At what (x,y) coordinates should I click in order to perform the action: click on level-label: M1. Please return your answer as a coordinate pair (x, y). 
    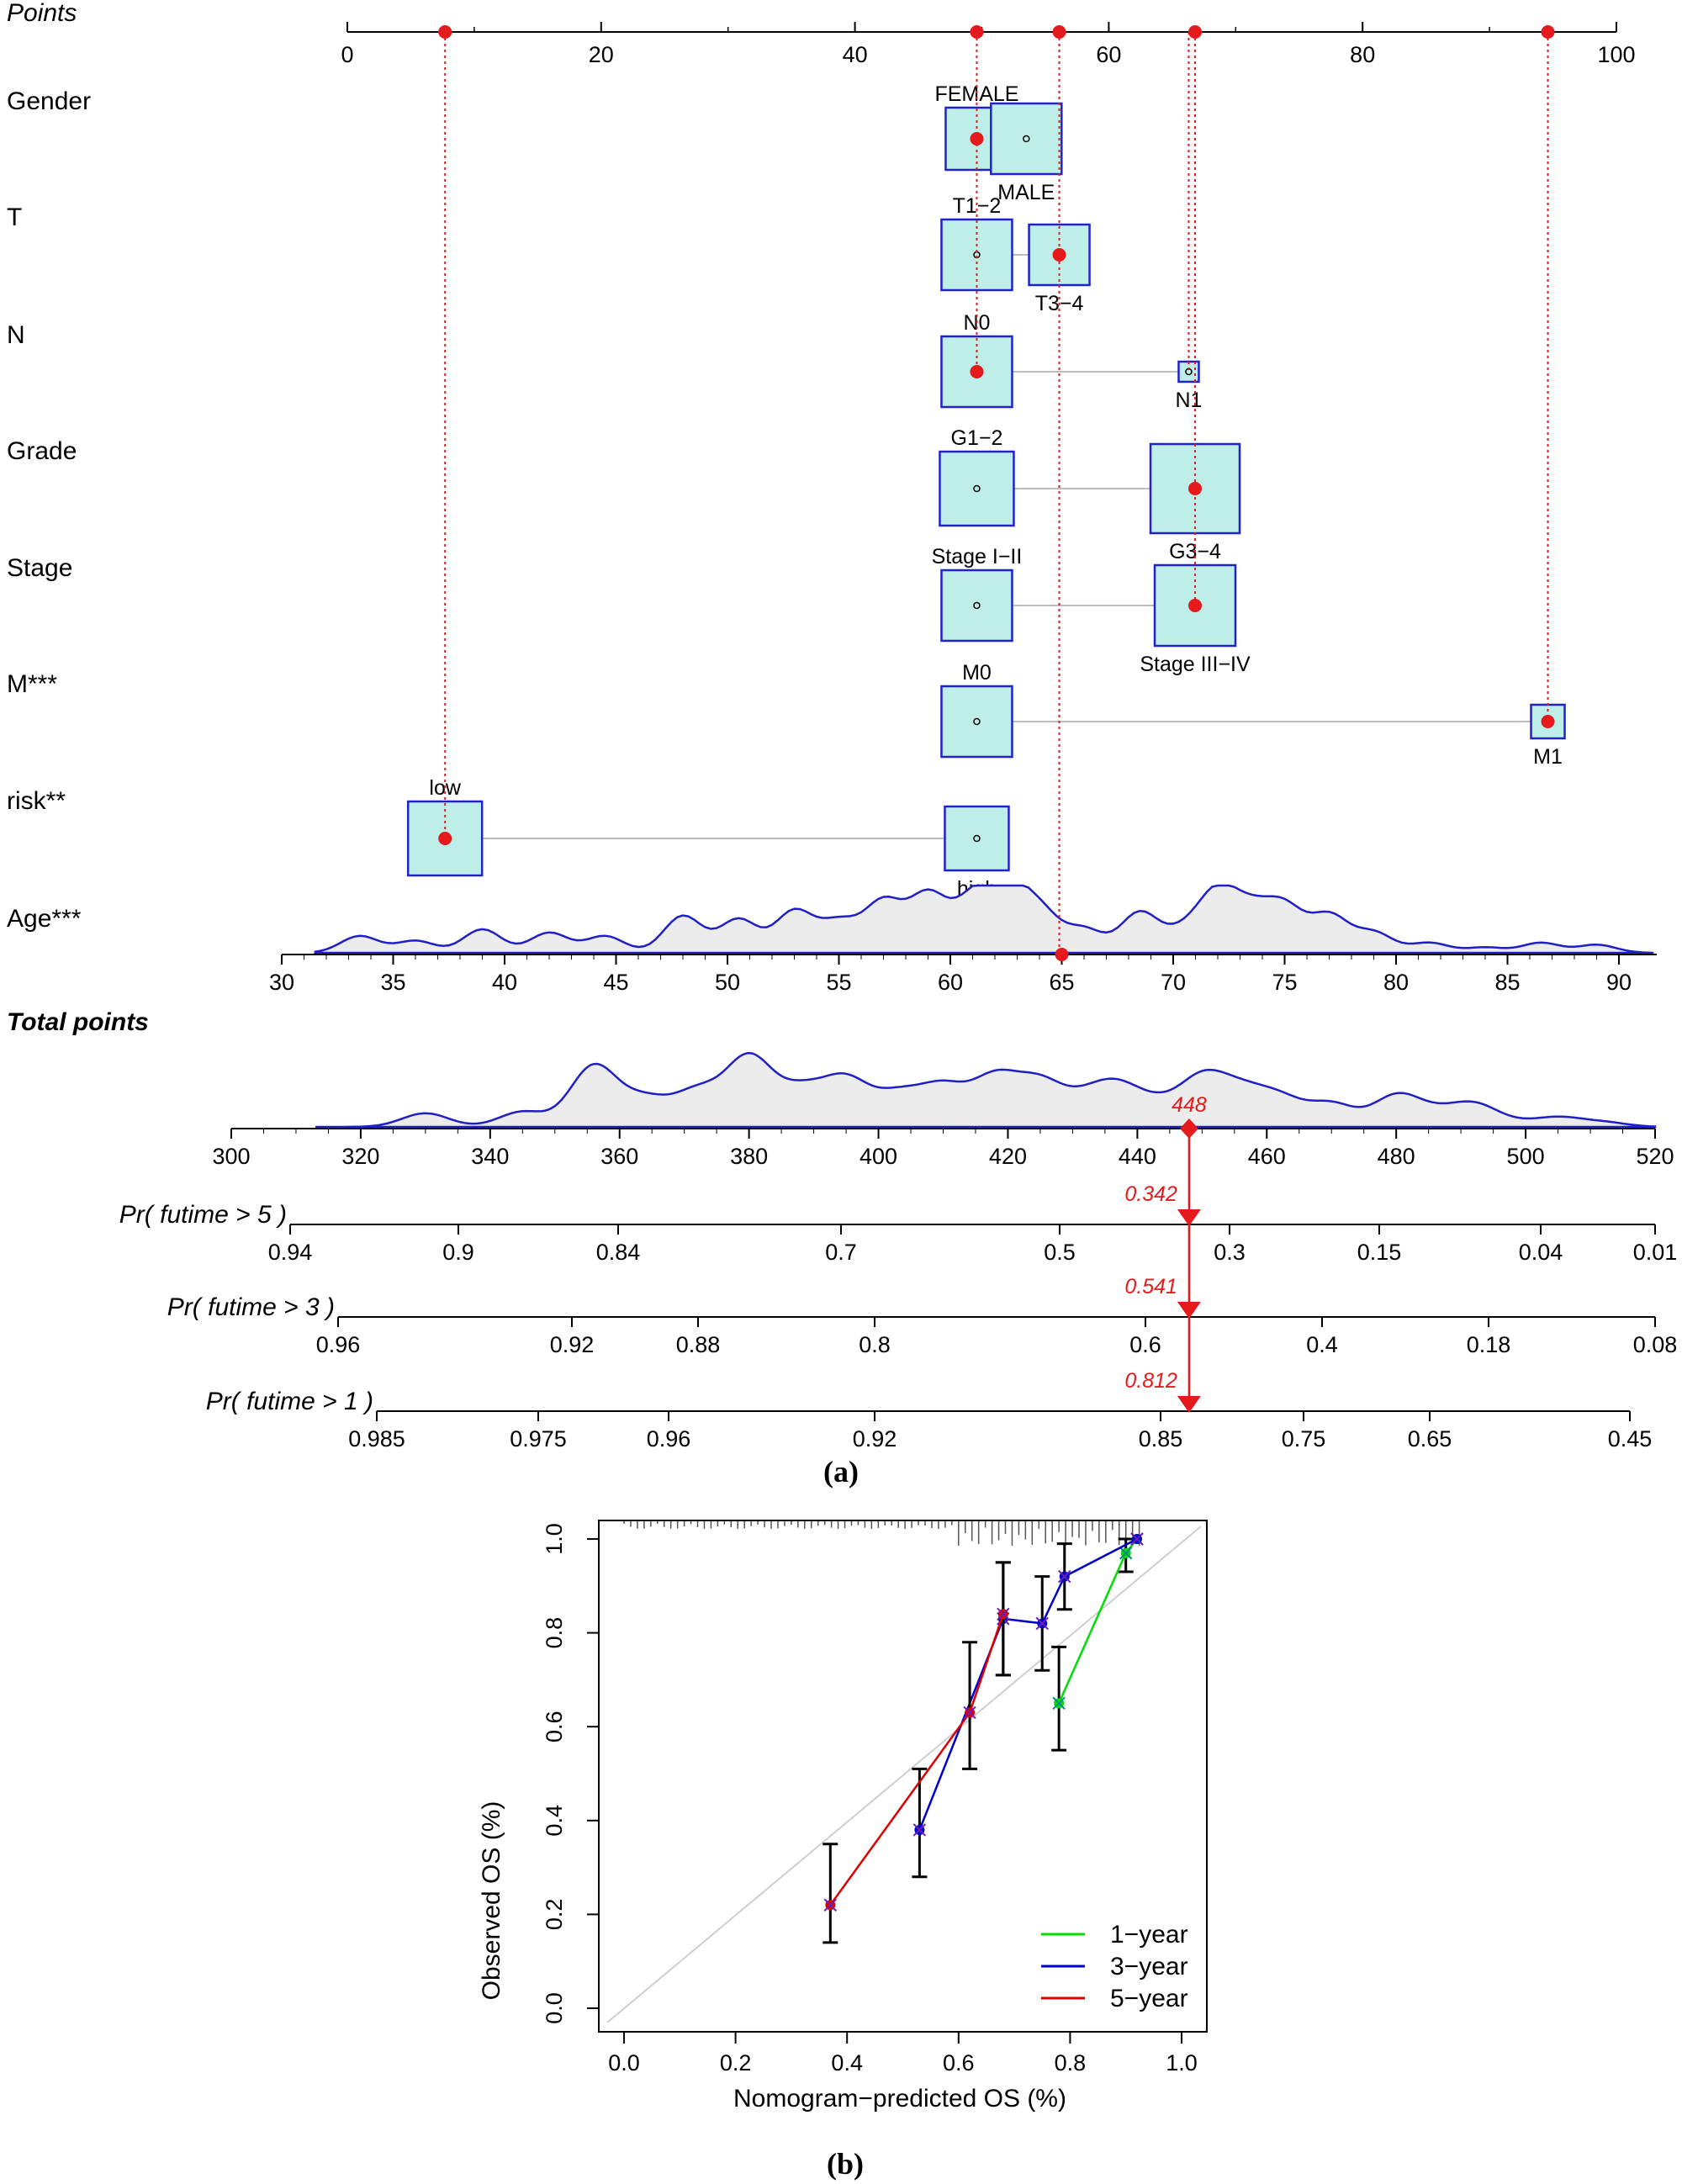
    Looking at the image, I should click on (1548, 757).